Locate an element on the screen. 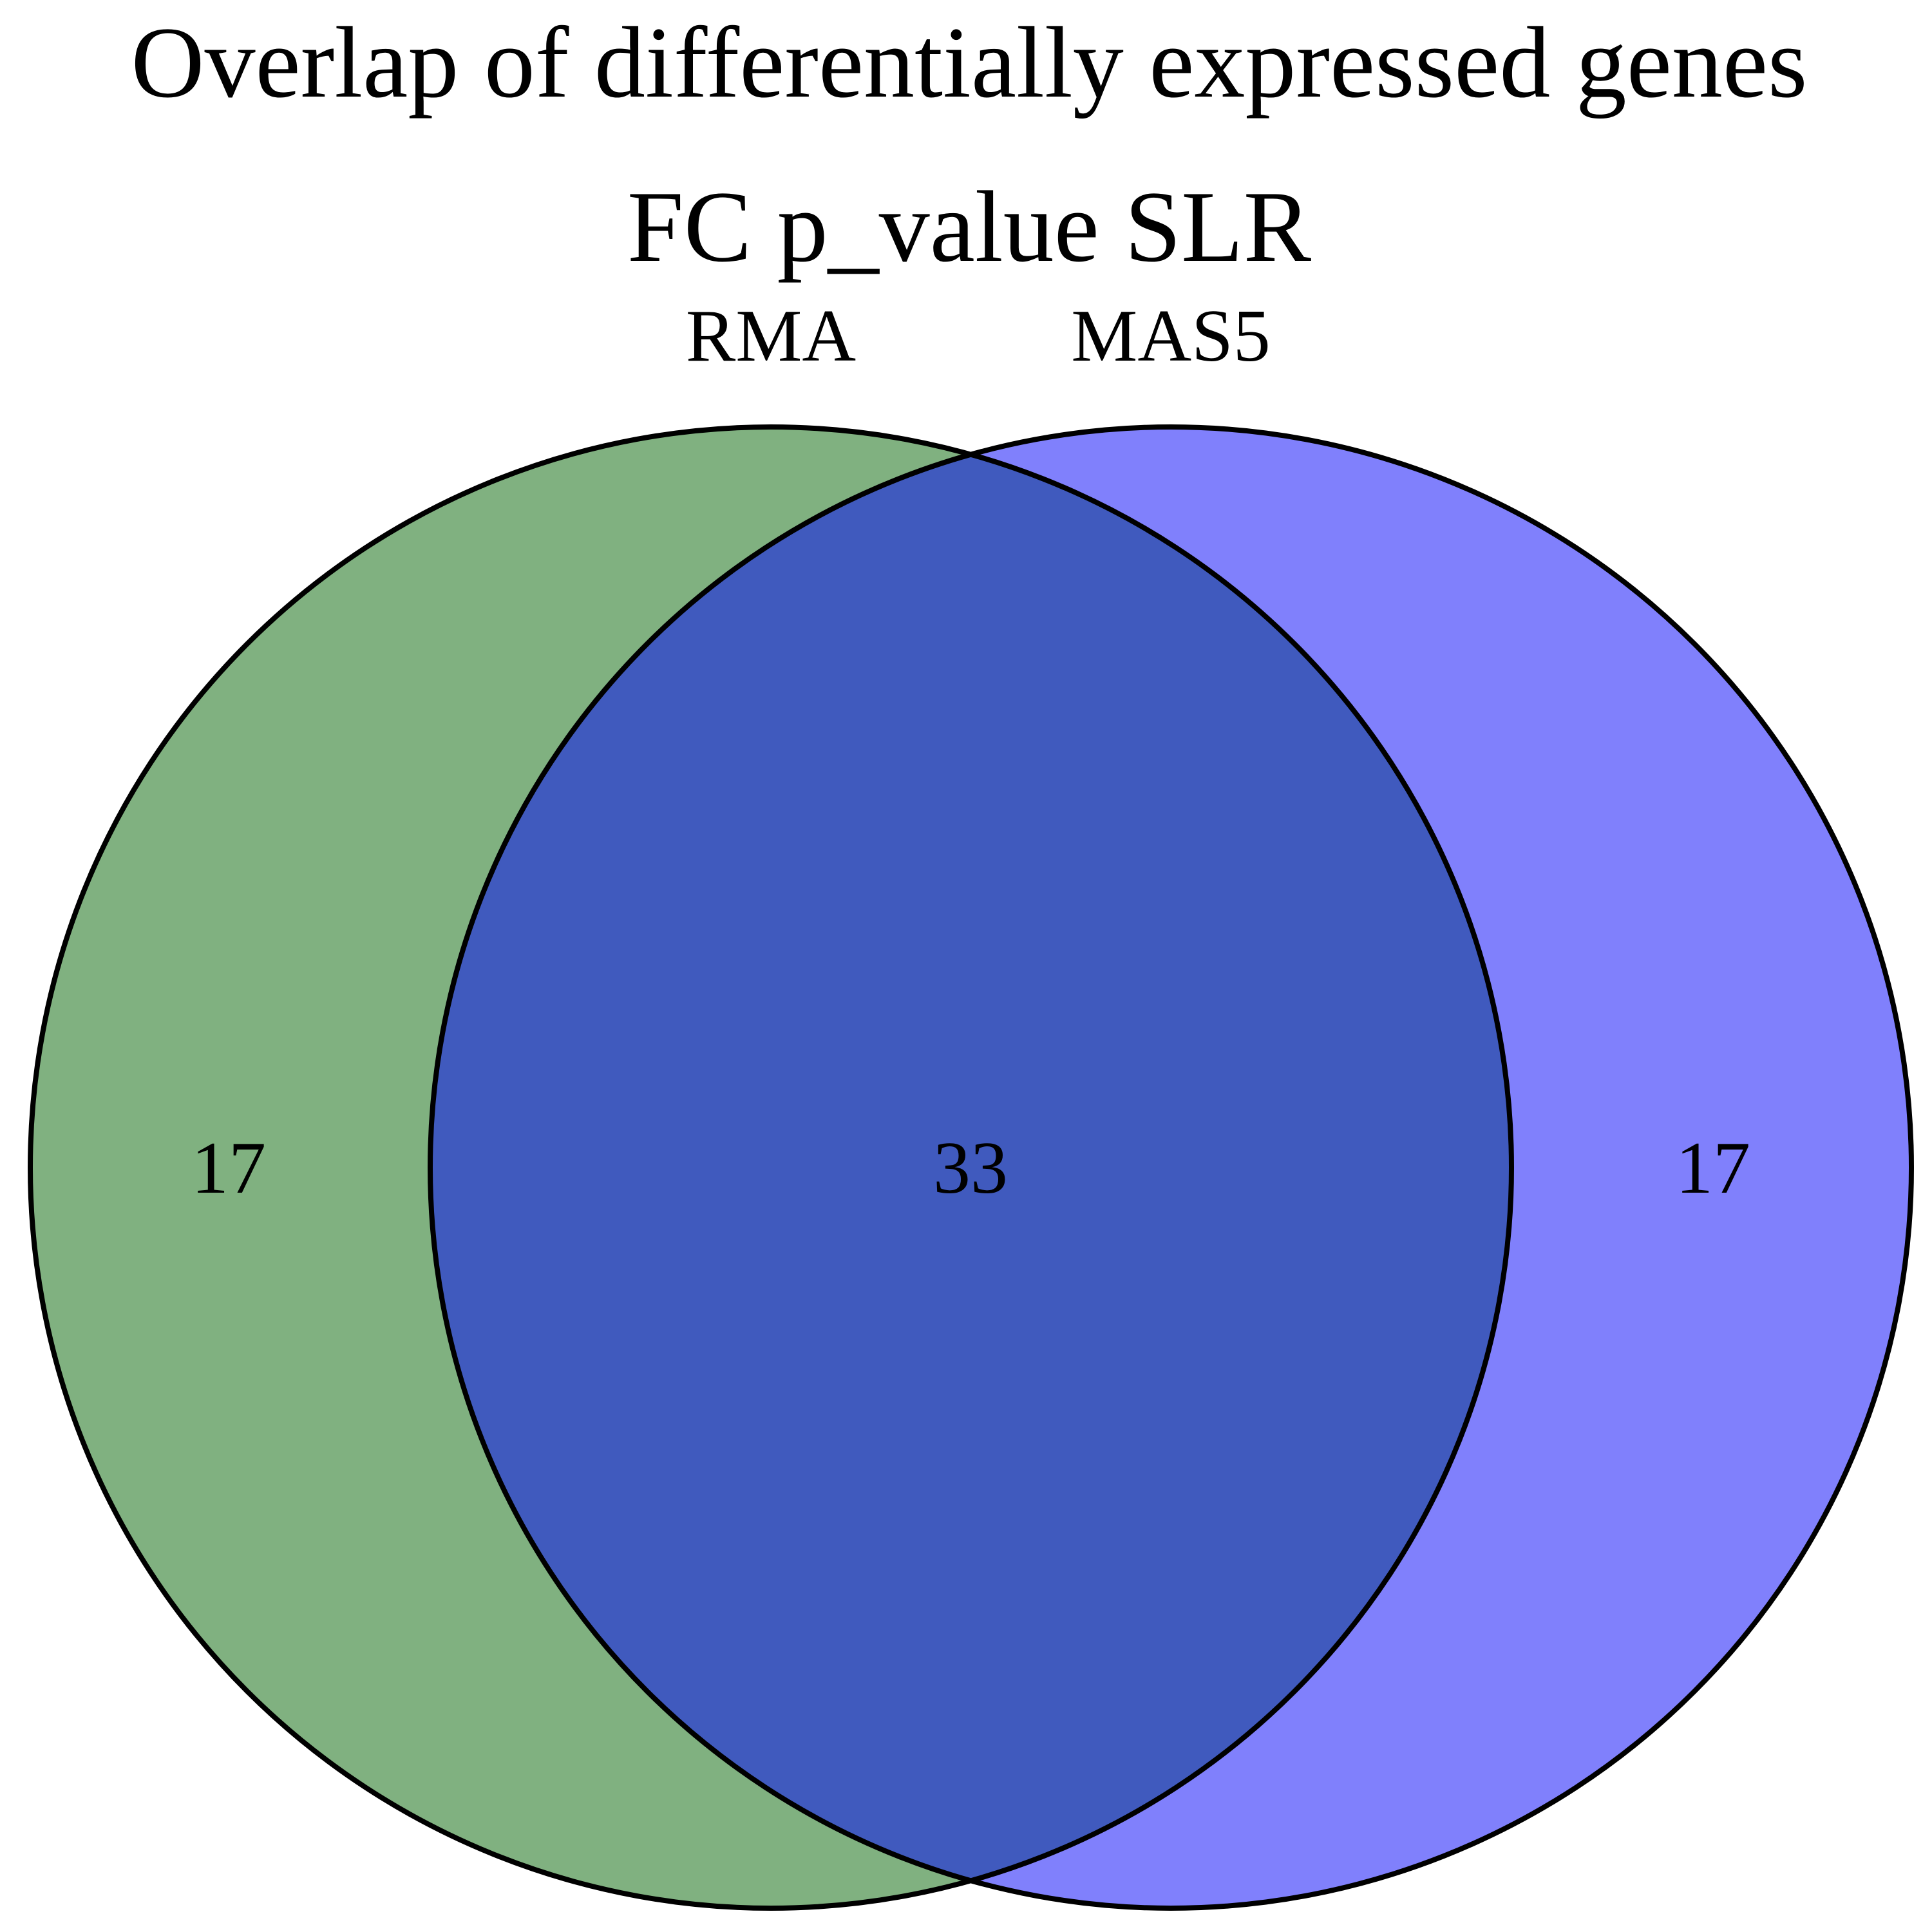 This screenshot has height=1932, width=1932. count-rma-only: 17 is located at coordinates (229, 1168).